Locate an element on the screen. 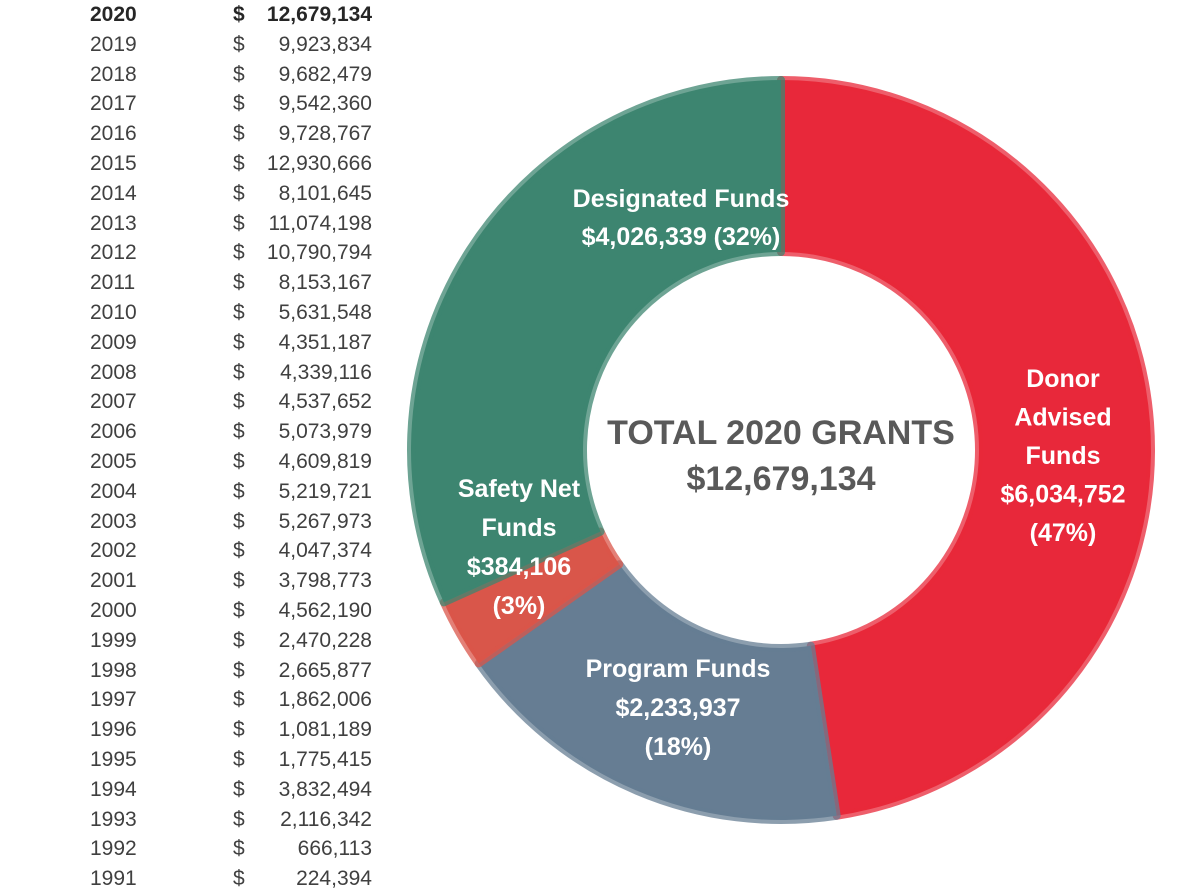  history-row: 2002 $4,047,374 is located at coordinates (240, 551).